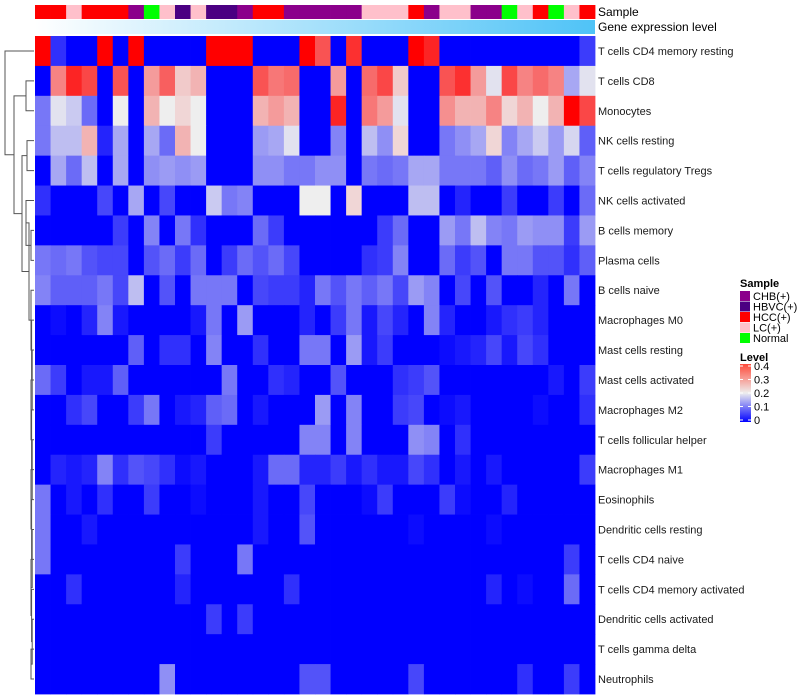  I want to click on row-label: Macrophages M1, so click(640, 471).